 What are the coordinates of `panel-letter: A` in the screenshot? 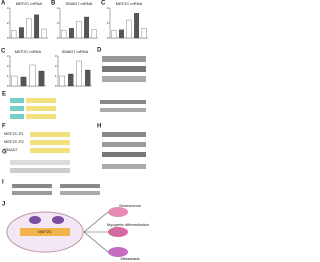 It's located at (3, 4).